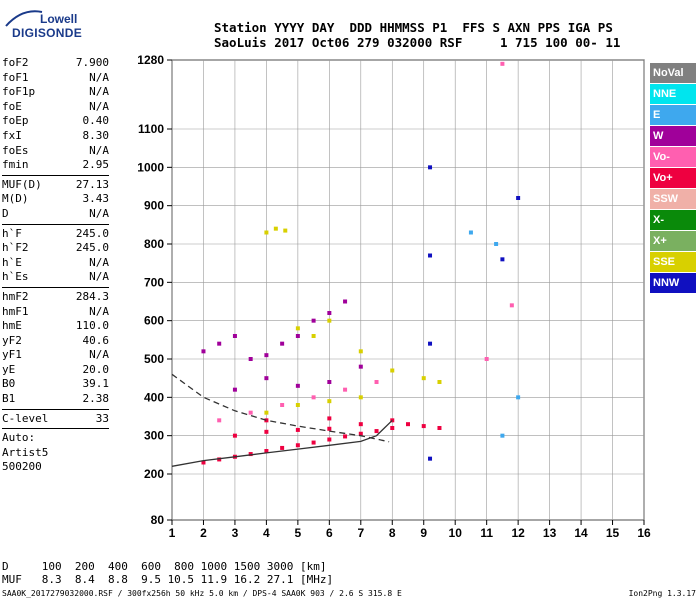 This screenshot has height=600, width=700. Describe the element at coordinates (55, 355) in the screenshot. I see `param-row-yf1: yF1 N/A` at that location.